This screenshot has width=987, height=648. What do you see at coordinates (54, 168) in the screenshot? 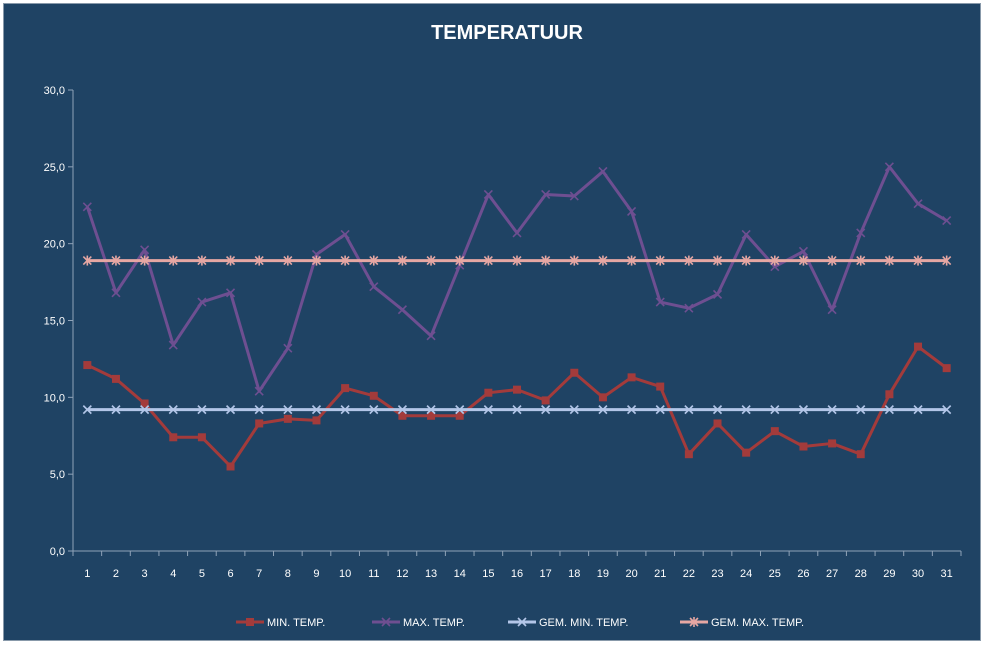
I see `y-tick-label: 25,0` at bounding box center [54, 168].